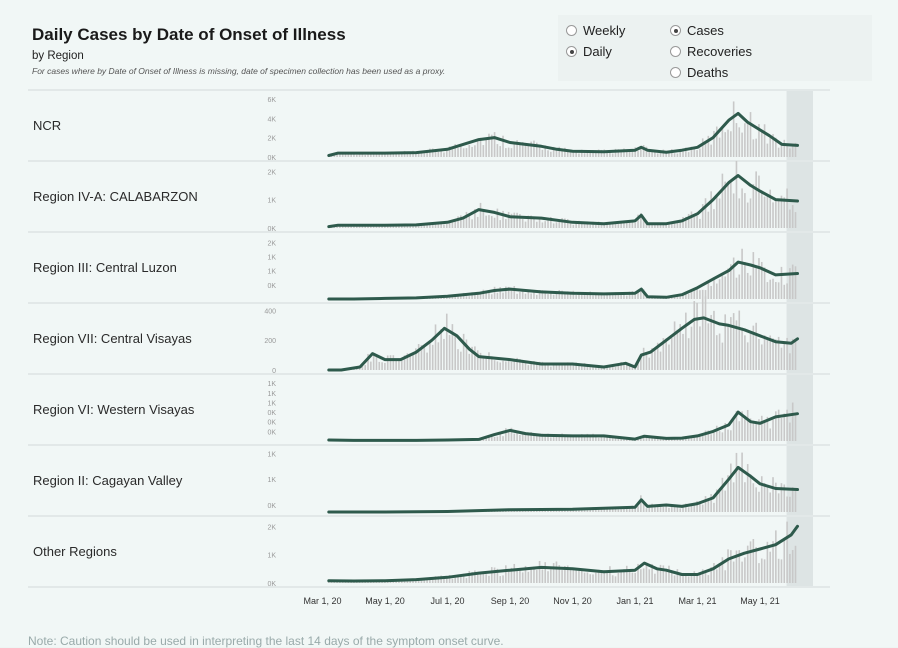 The height and width of the screenshot is (648, 898). I want to click on y-tick-label: 2K, so click(271, 243).